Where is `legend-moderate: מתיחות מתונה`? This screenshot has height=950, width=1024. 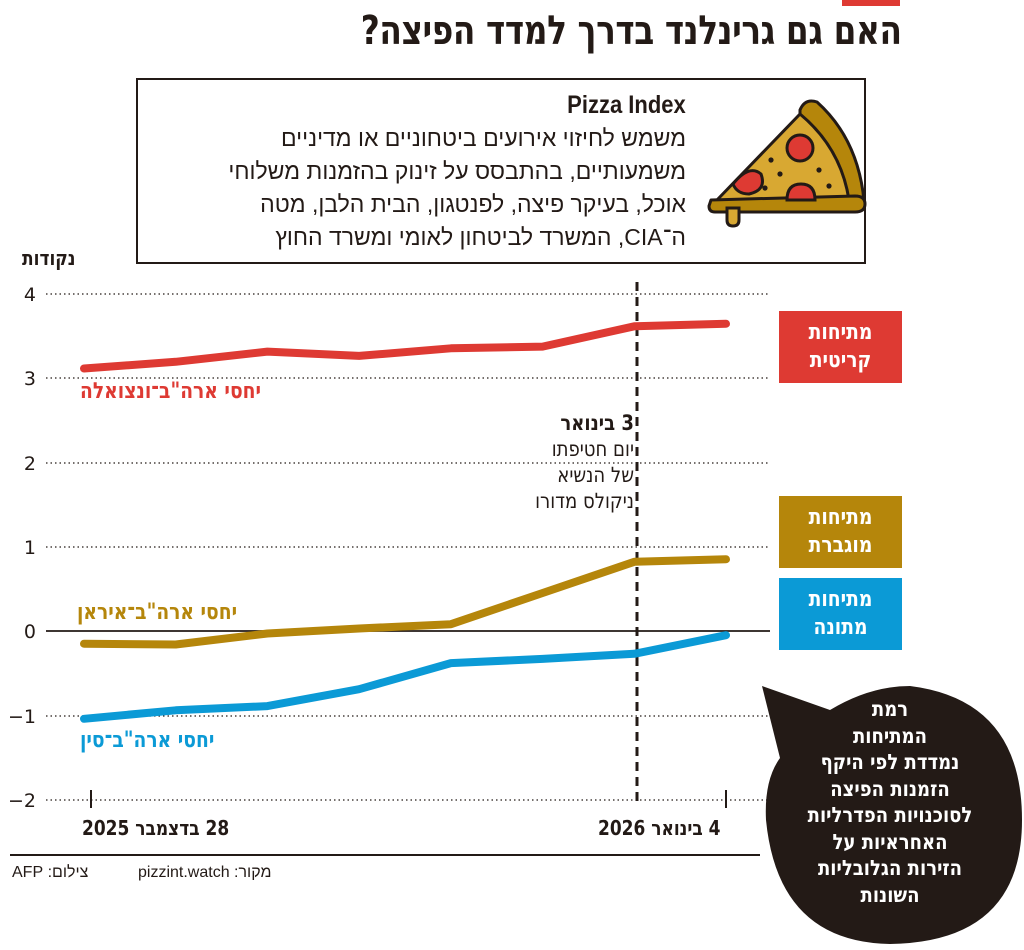 legend-moderate: מתיחות מתונה is located at coordinates (840, 614).